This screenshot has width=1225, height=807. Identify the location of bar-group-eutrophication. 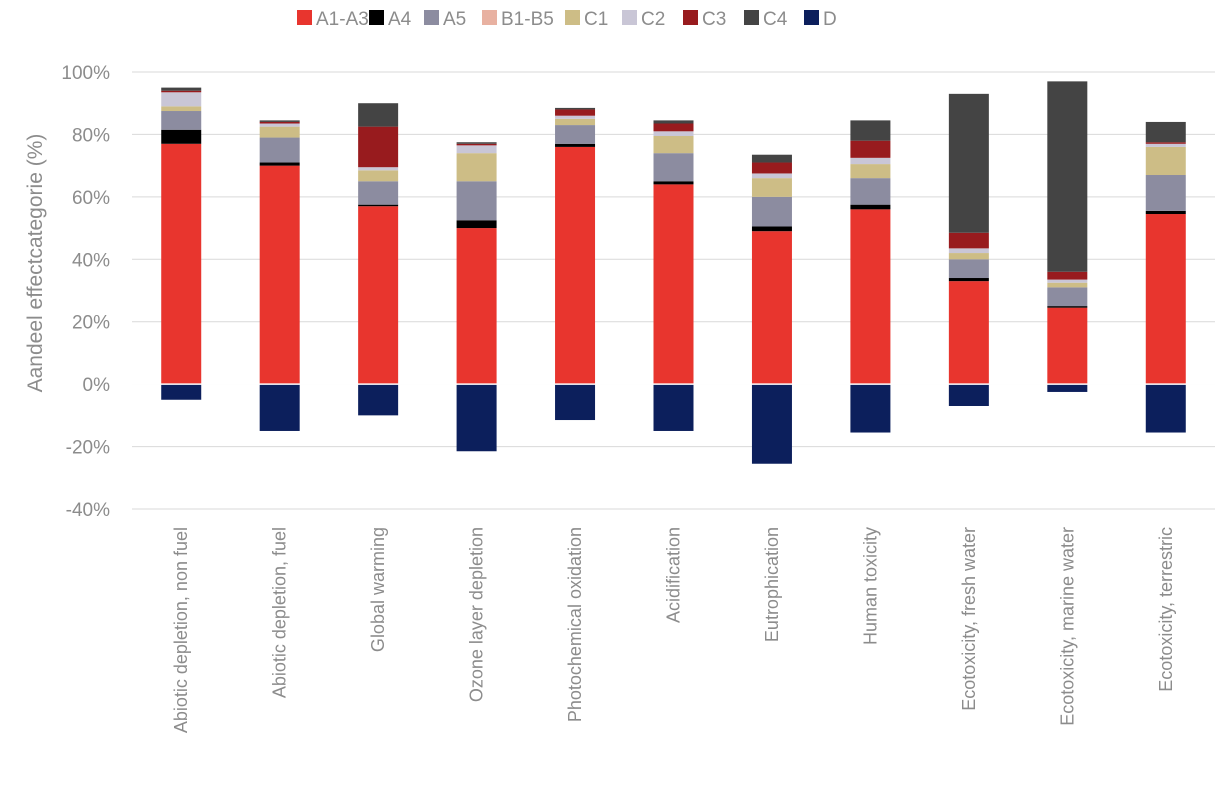
(772, 309).